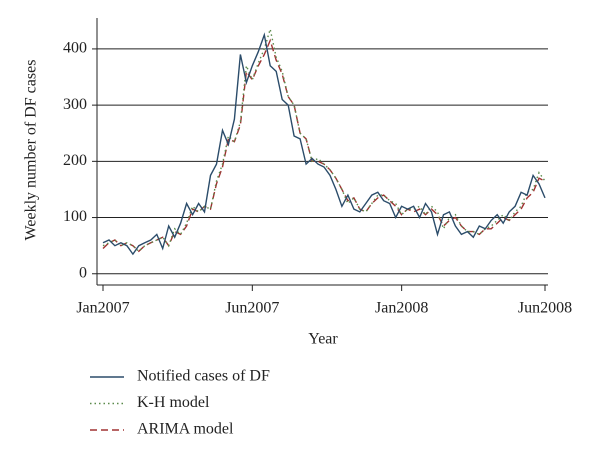 The height and width of the screenshot is (462, 600). I want to click on x-axis-title: Year, so click(323, 339).